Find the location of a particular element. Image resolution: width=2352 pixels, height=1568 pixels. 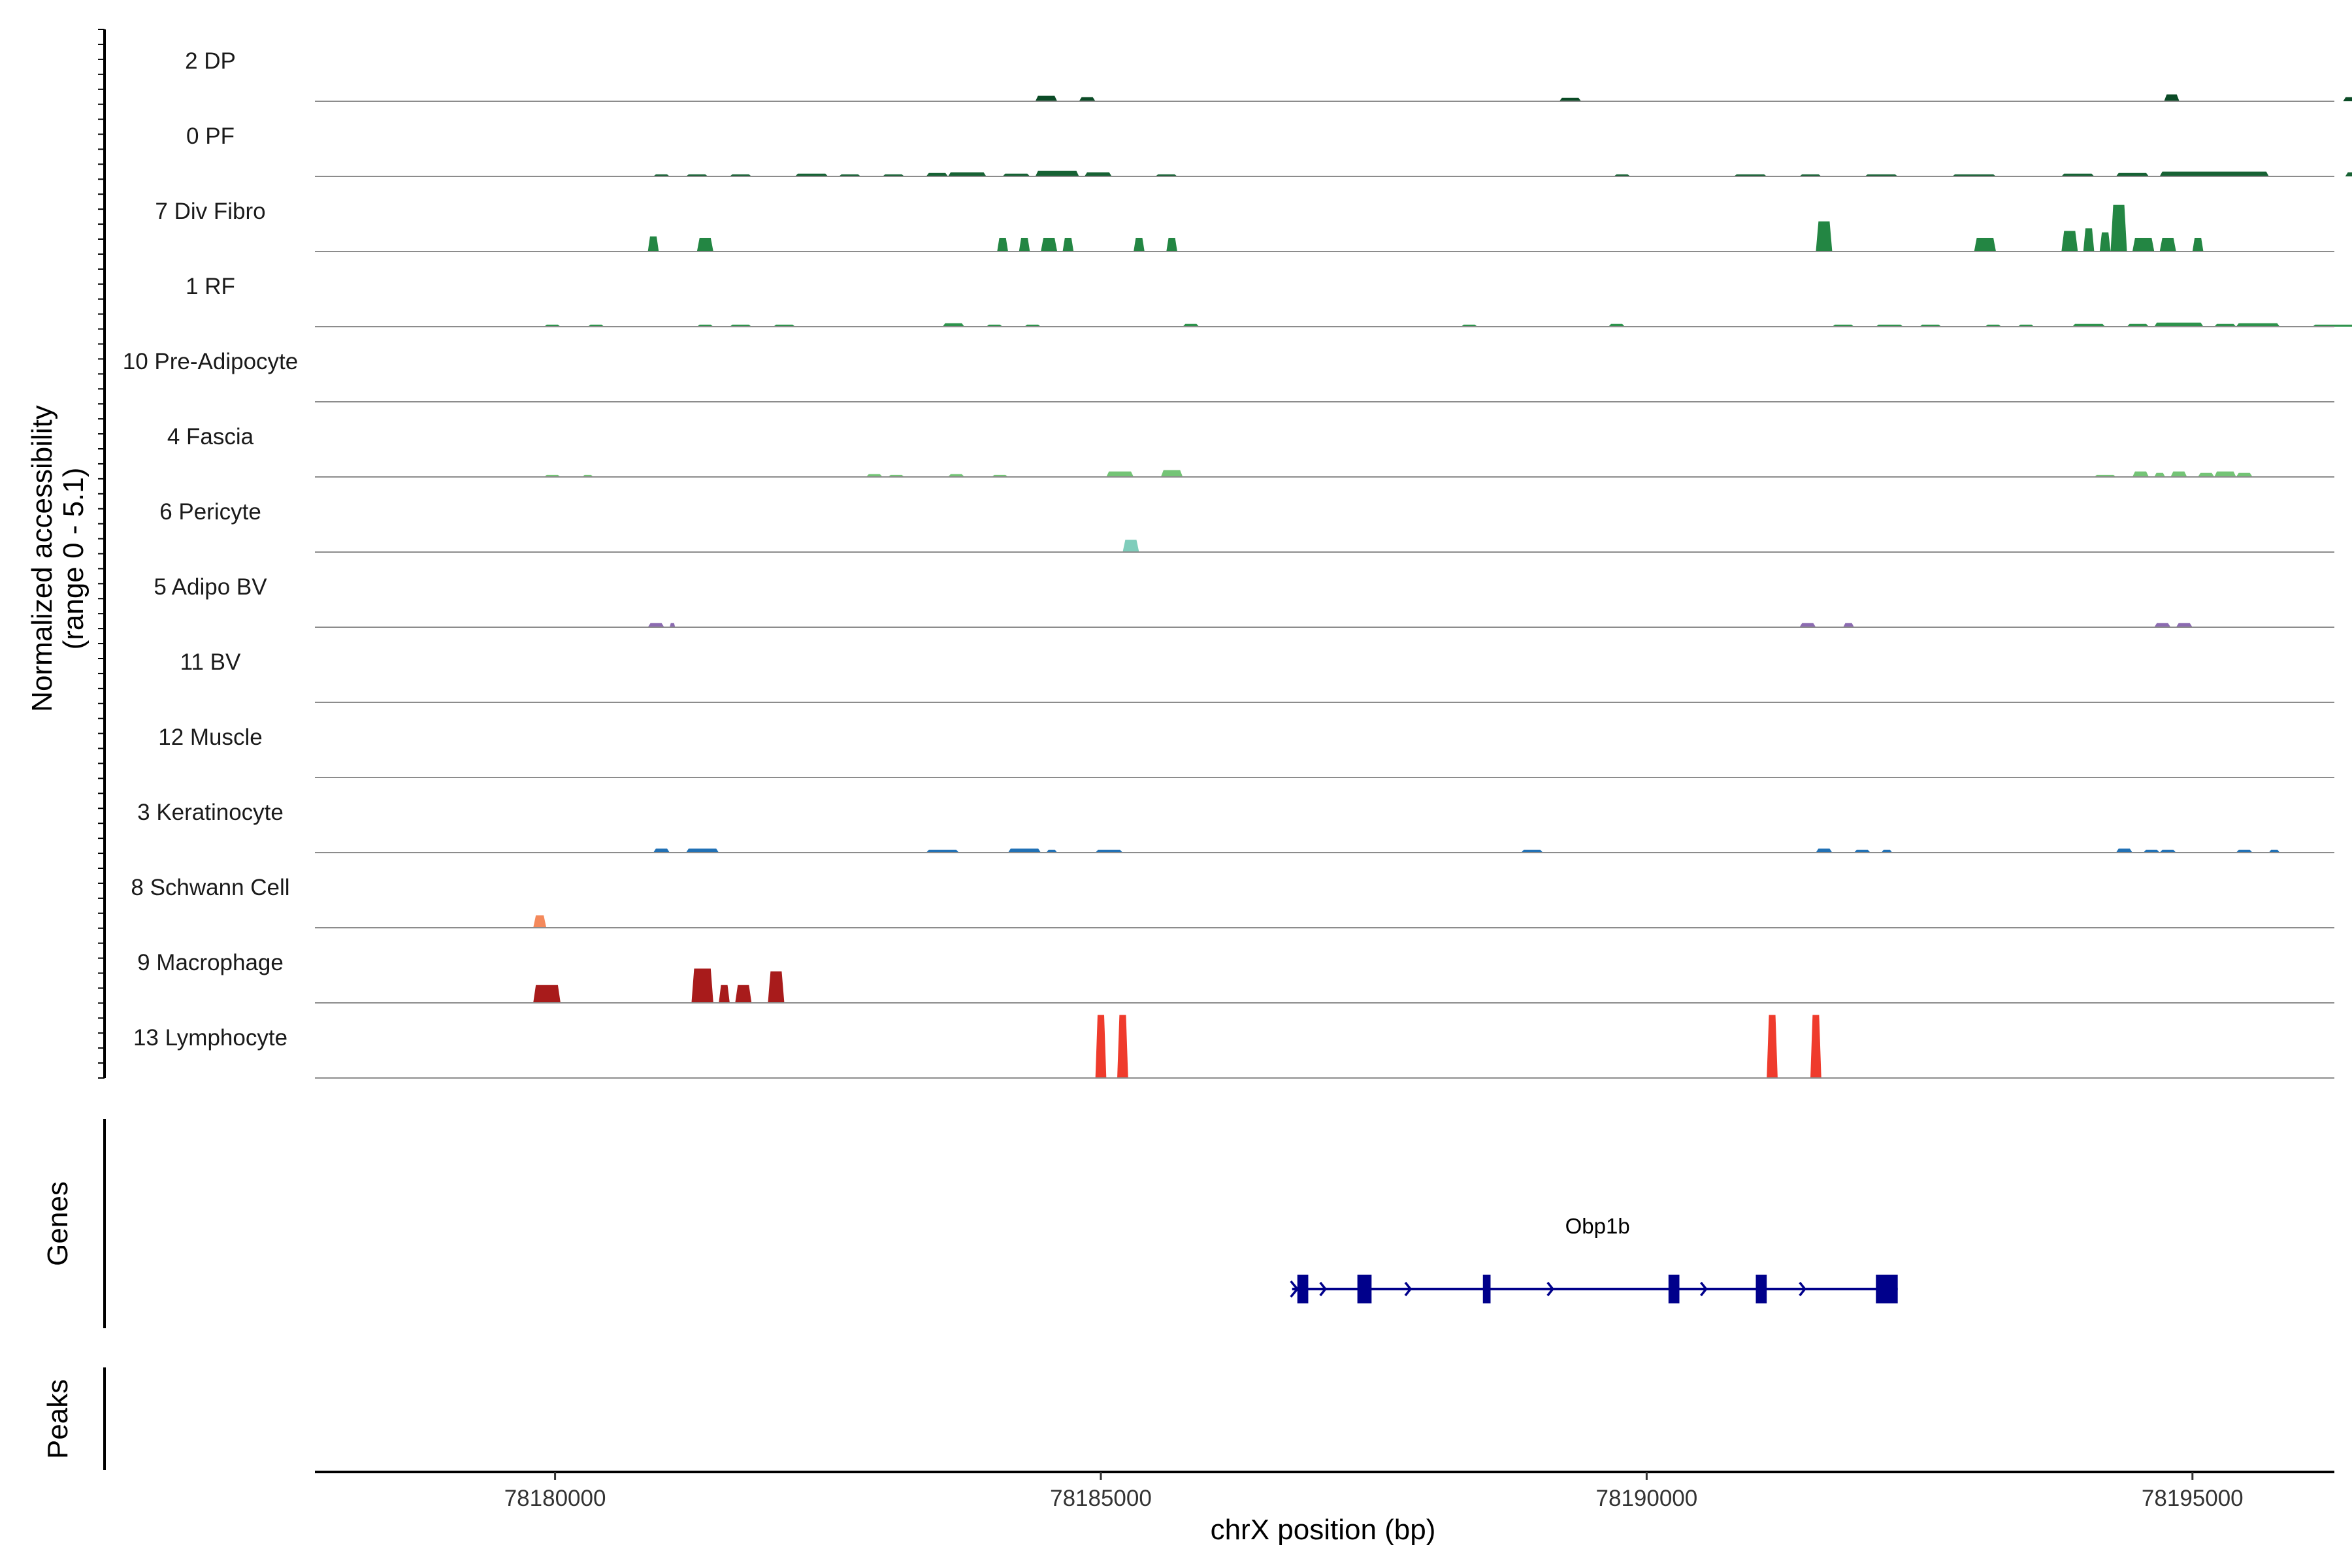

x-tick-label: 78190000 is located at coordinates (1647, 1498).